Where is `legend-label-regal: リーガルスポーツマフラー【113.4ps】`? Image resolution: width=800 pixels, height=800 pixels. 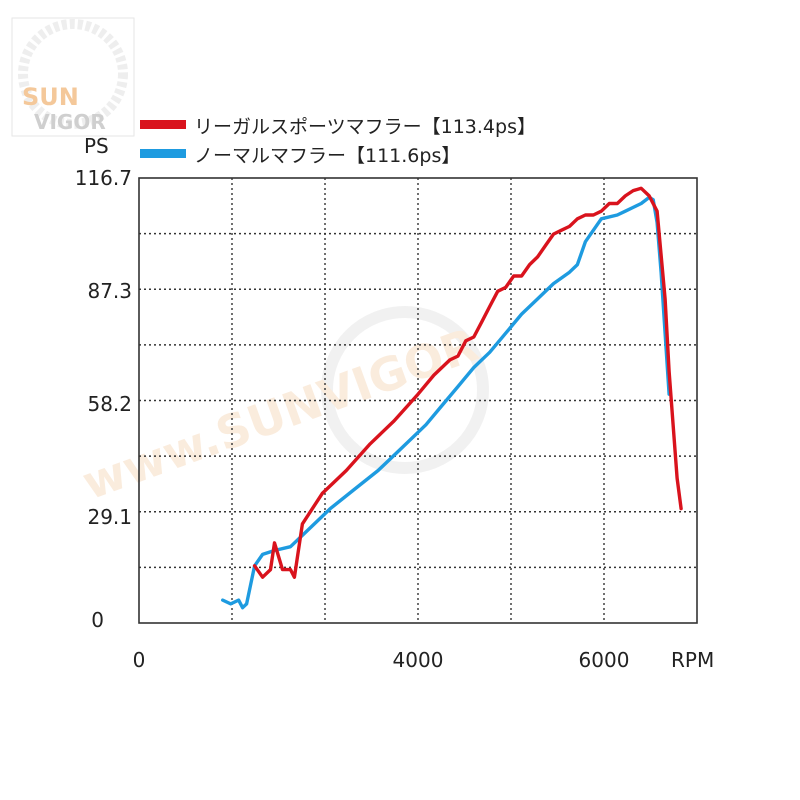
legend-label-regal: リーガルスポーツマフラー【113.4ps】 is located at coordinates (365, 127).